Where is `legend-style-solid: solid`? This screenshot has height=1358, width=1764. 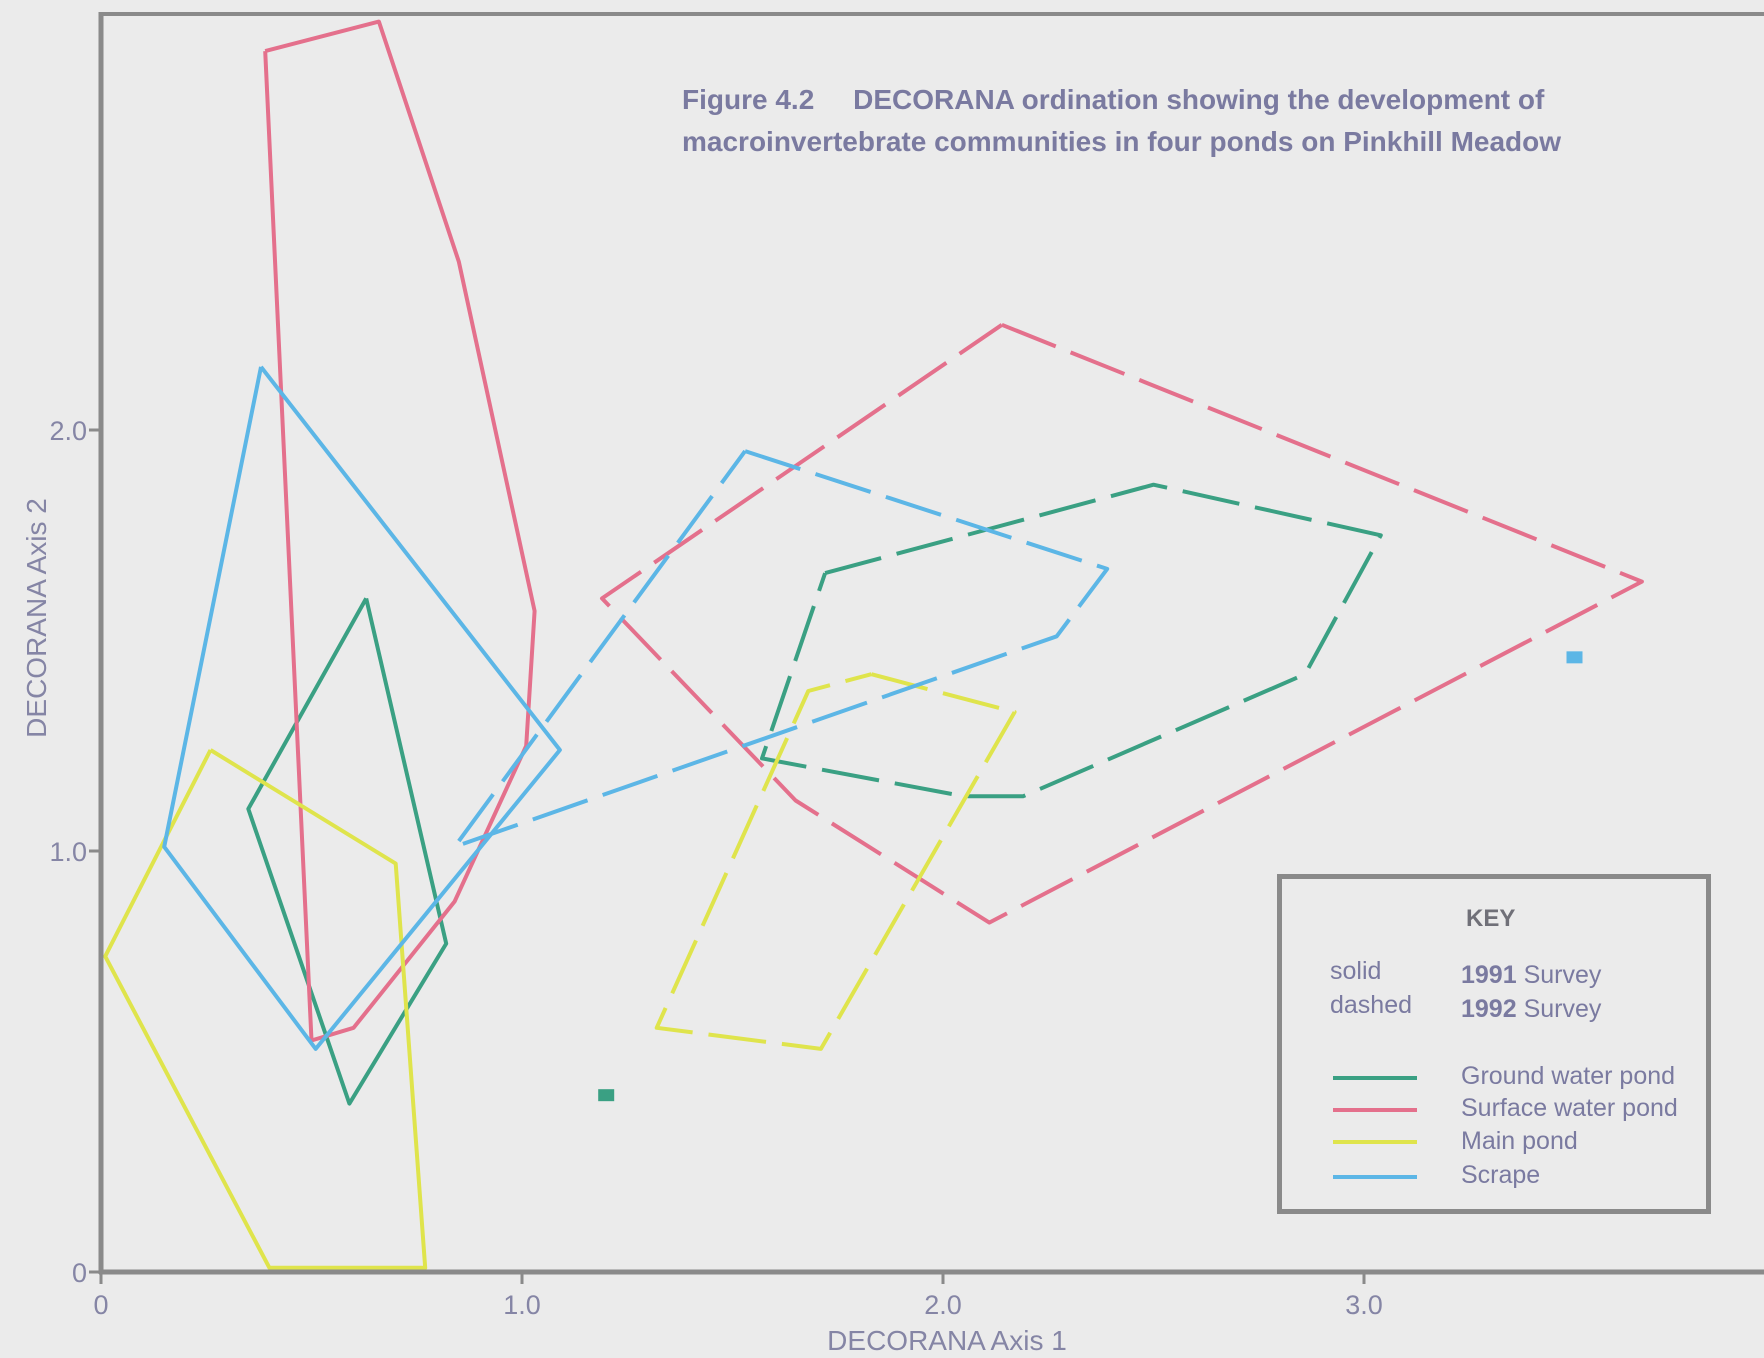
legend-style-solid: solid is located at coordinates (1356, 971).